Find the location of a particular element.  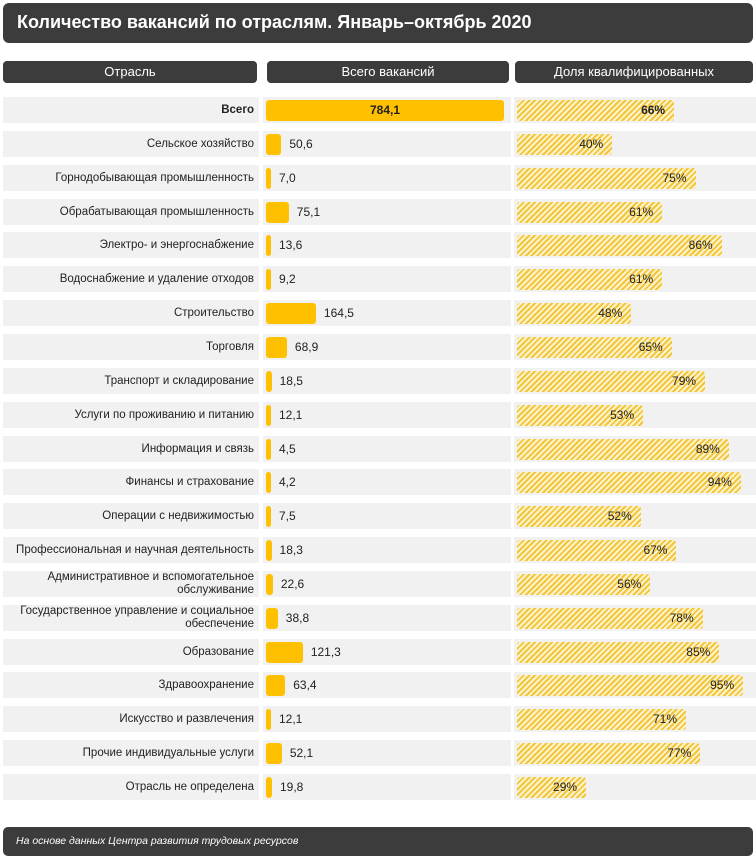

qualified-share-label: 85% is located at coordinates (698, 652).